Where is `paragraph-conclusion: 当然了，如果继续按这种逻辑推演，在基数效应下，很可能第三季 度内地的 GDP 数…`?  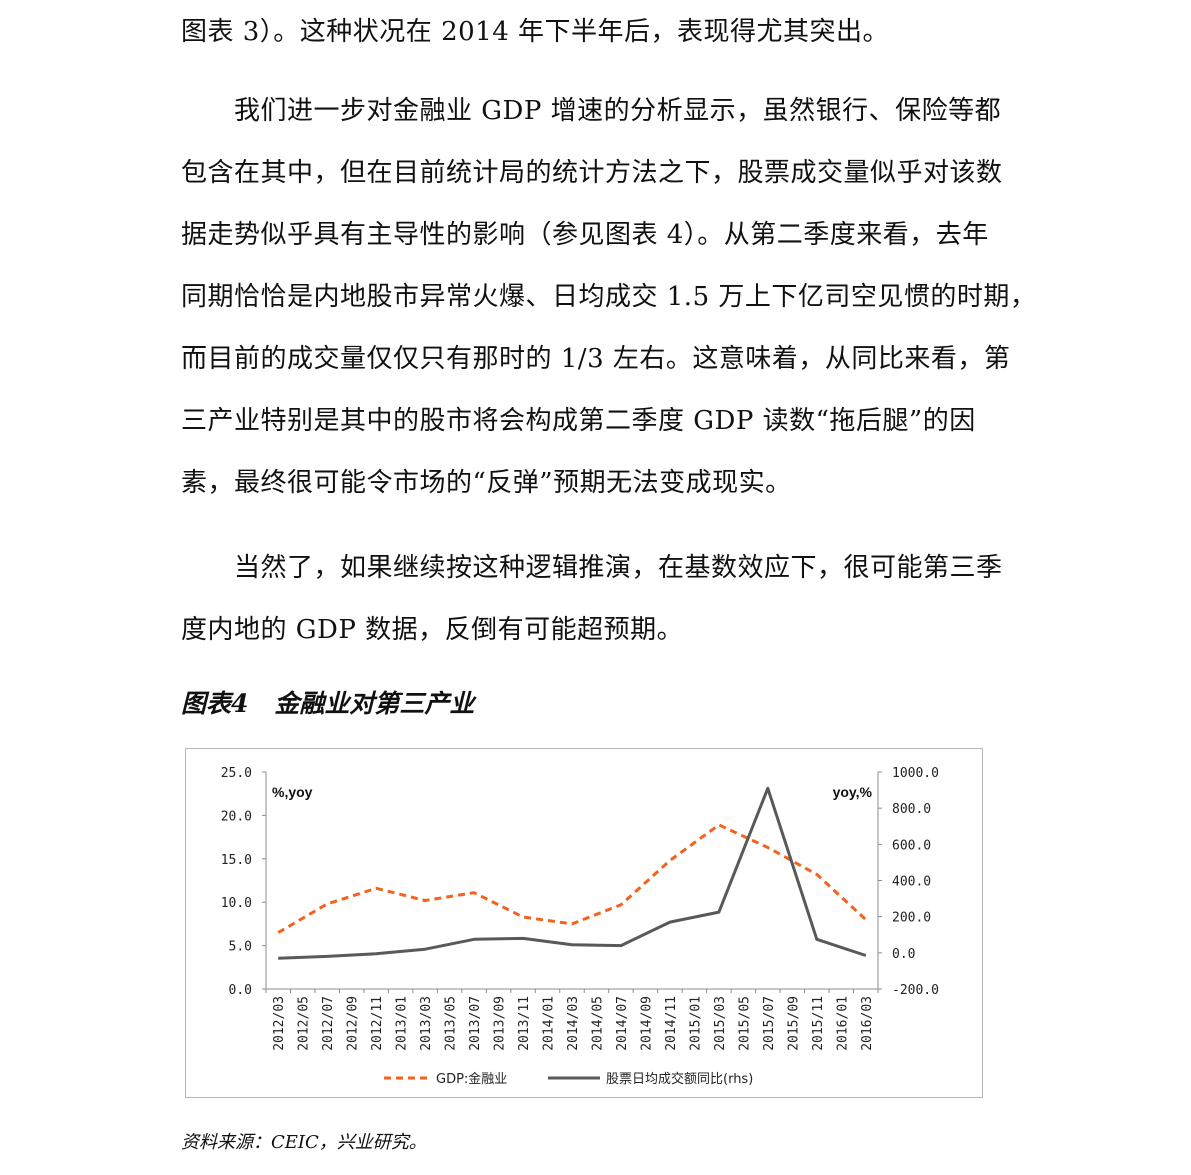 paragraph-conclusion: 当然了，如果继续按这种逻辑推演，在基数效应下，很可能第三季 度内地的 GDP 数… is located at coordinates (607, 599).